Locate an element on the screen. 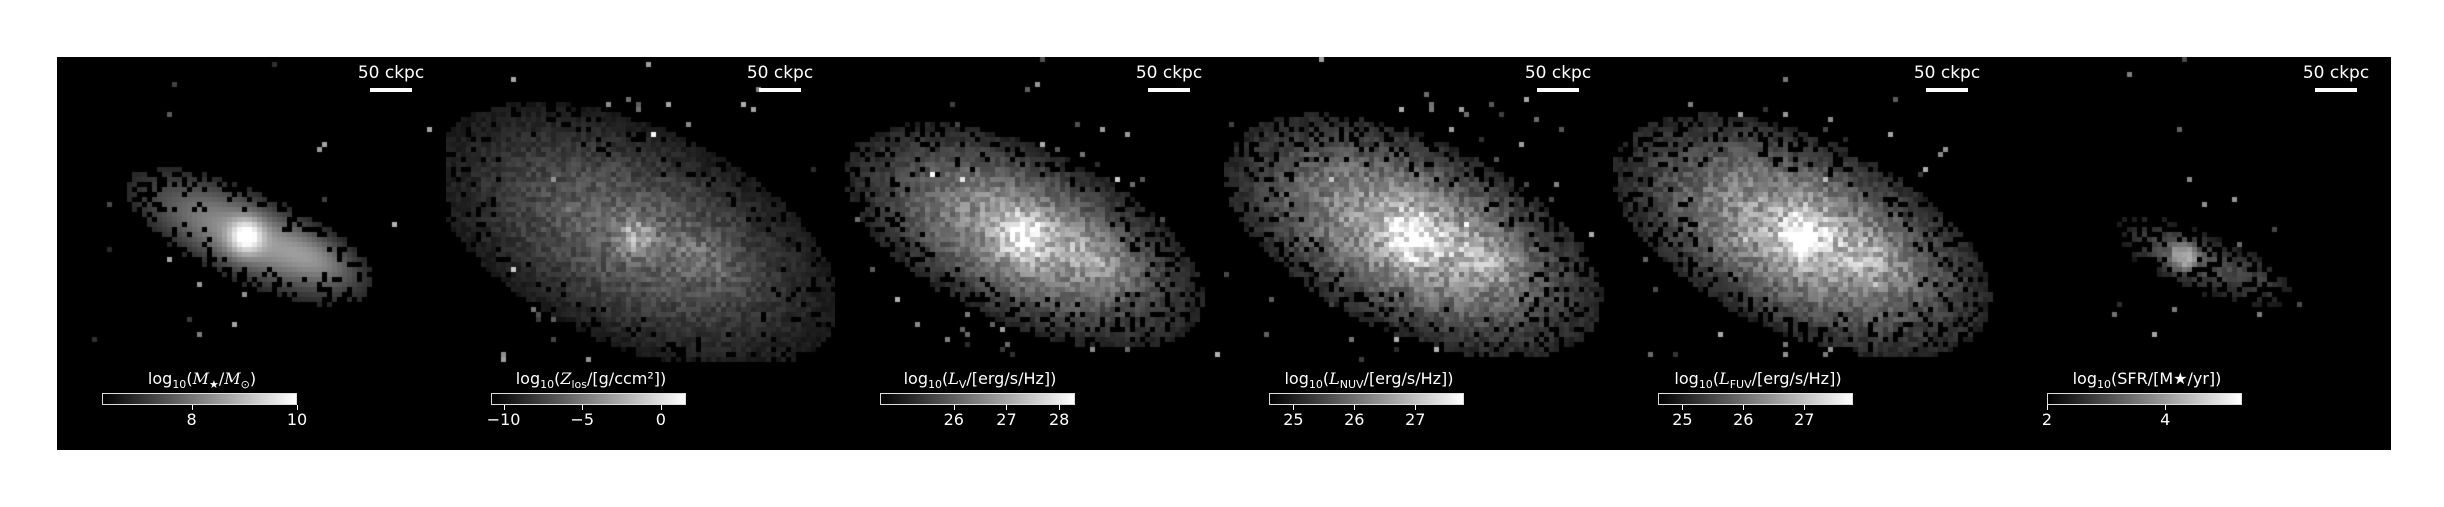  colorbar-tick-label: 4 is located at coordinates (2165, 419).